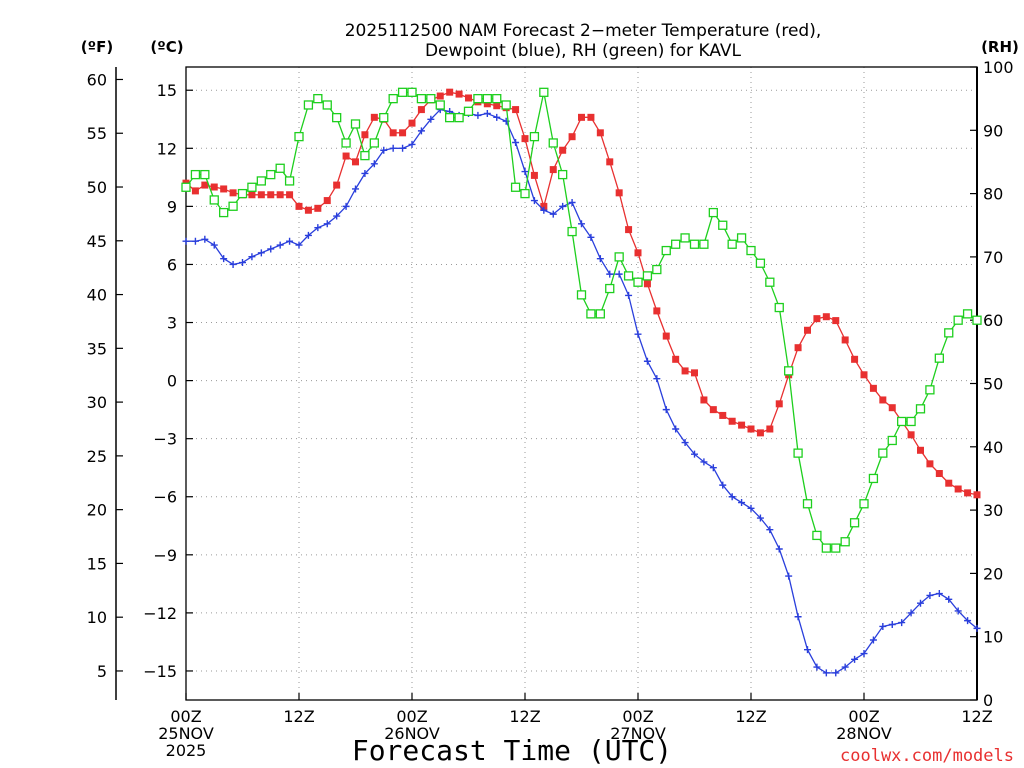 The image size is (1024, 768). Describe the element at coordinates (864, 733) in the screenshot. I see `x-tick-label: 28NOV` at that location.